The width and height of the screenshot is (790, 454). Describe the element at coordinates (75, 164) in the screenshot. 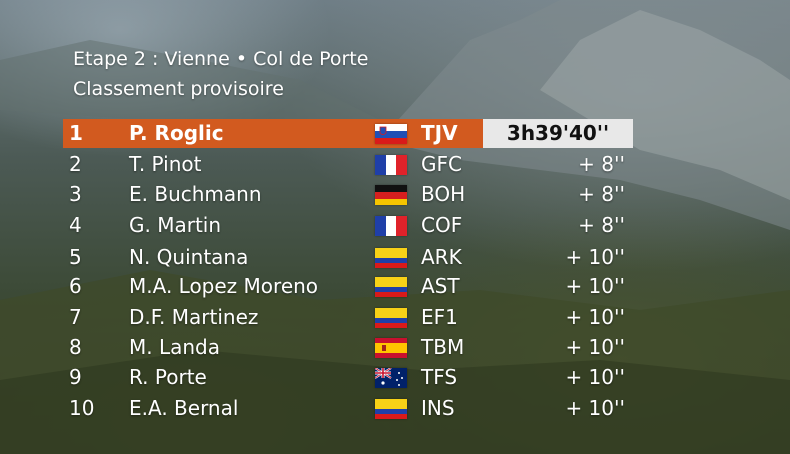

I see `rank: 2` at that location.